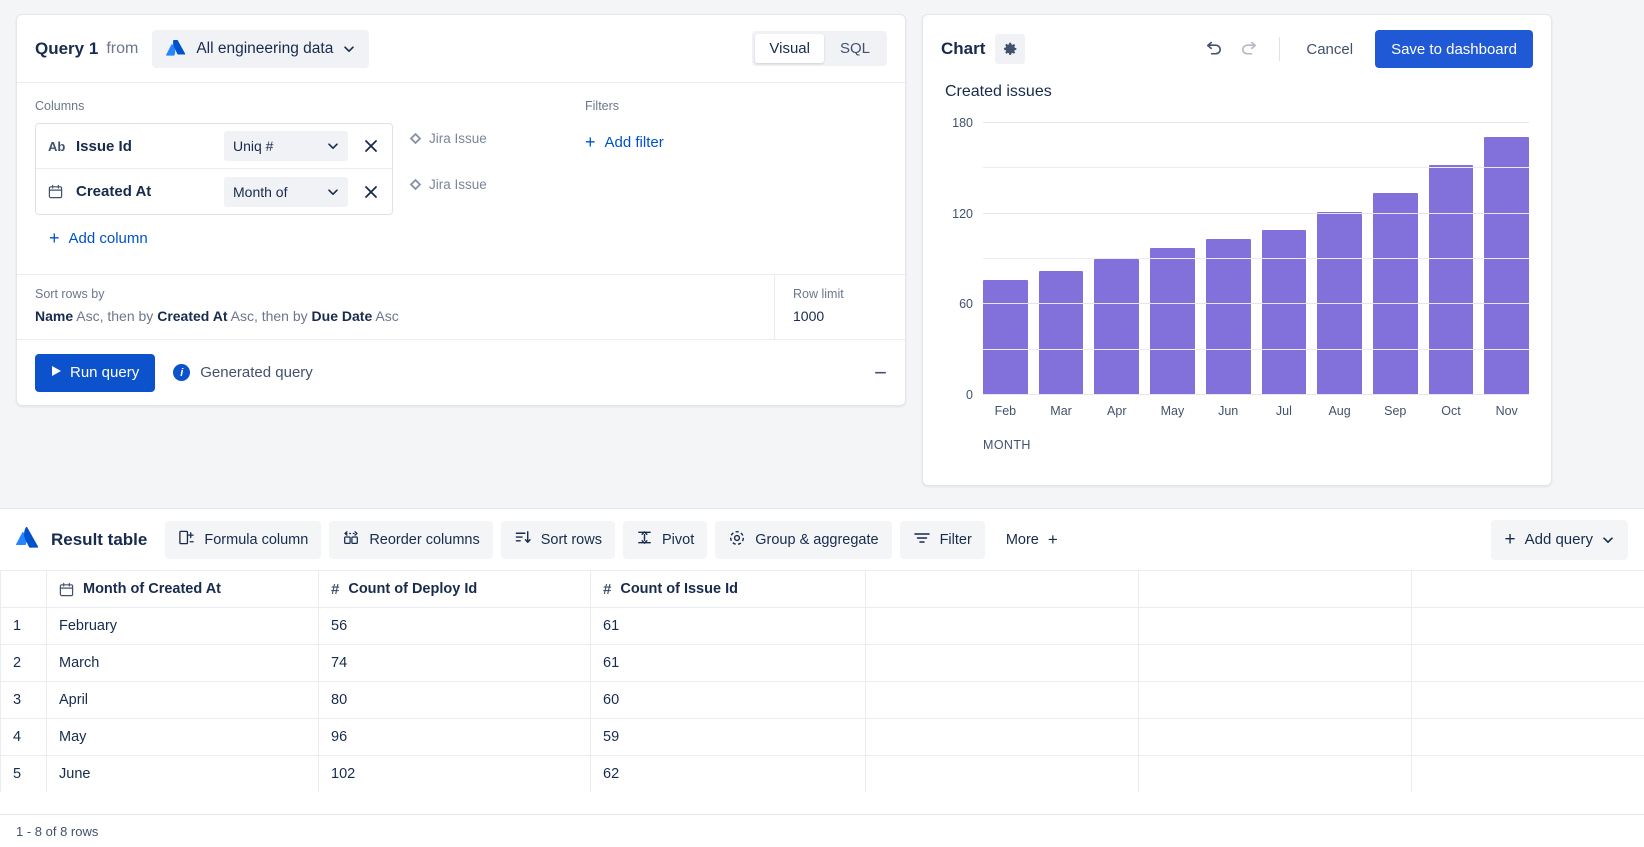  I want to click on gear-icon, so click(1010, 49).